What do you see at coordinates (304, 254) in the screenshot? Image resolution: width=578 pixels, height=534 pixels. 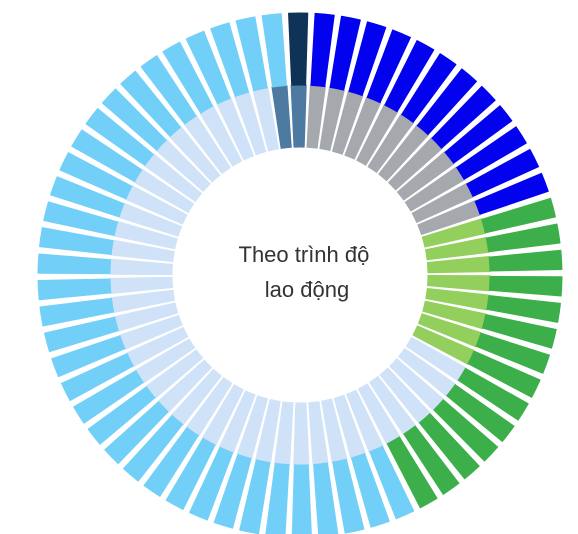 I see `chart-title-line-1: Theo trình độ` at bounding box center [304, 254].